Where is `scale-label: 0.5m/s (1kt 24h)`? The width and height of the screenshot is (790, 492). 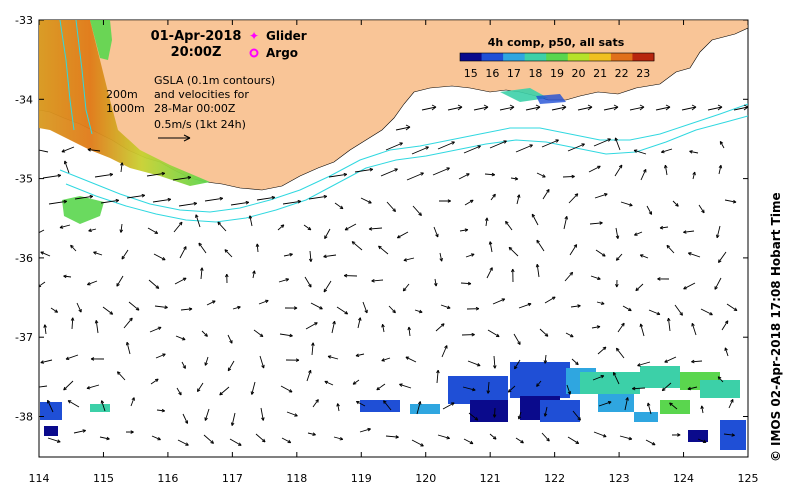
scale-label: 0.5m/s (1kt 24h) is located at coordinates (200, 124).